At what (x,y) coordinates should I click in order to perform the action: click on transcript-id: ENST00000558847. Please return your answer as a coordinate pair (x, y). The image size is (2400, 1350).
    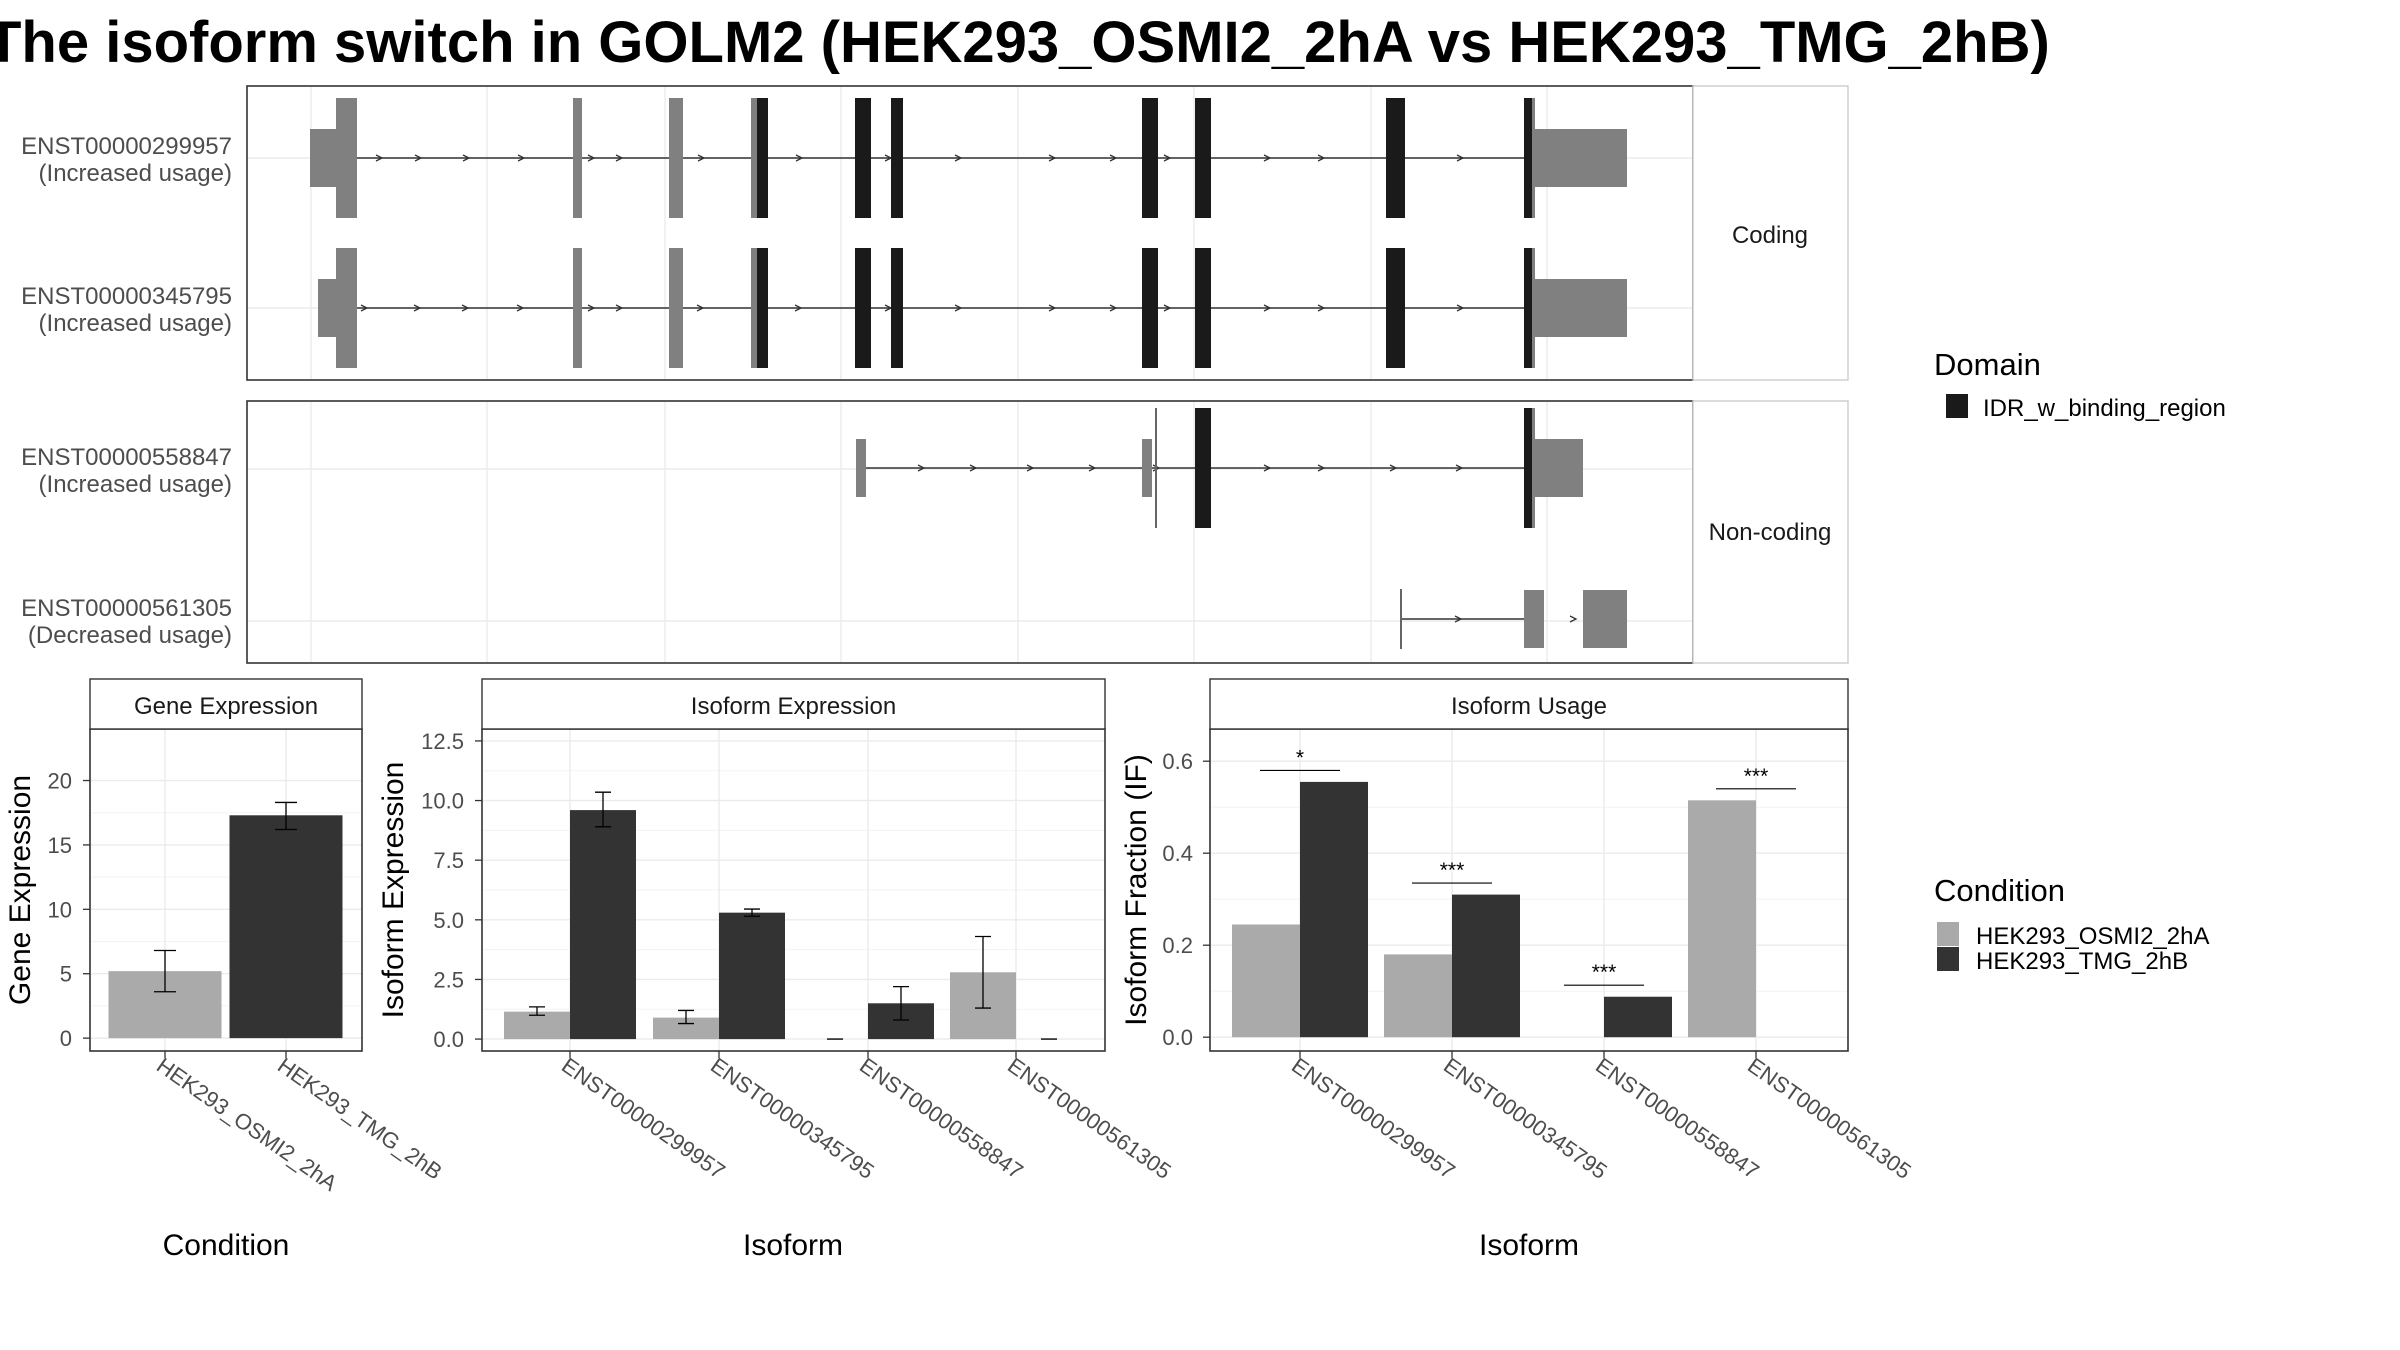
    Looking at the image, I should click on (126, 457).